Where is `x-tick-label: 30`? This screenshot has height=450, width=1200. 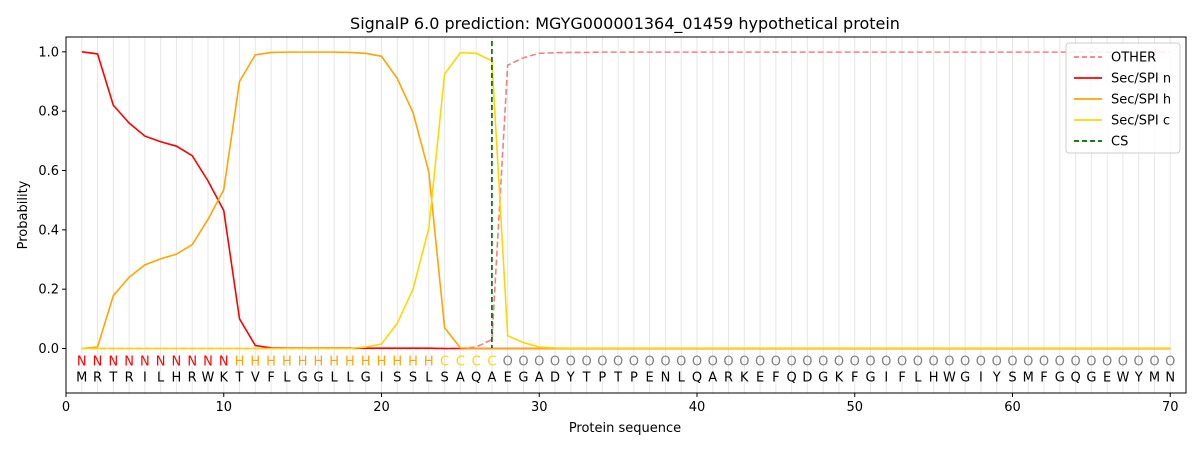
x-tick-label: 30 is located at coordinates (539, 407).